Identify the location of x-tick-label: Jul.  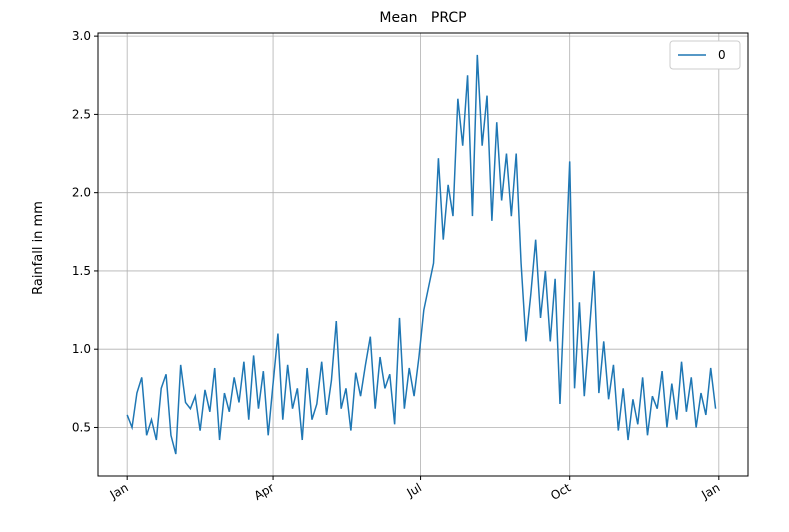
(414, 490).